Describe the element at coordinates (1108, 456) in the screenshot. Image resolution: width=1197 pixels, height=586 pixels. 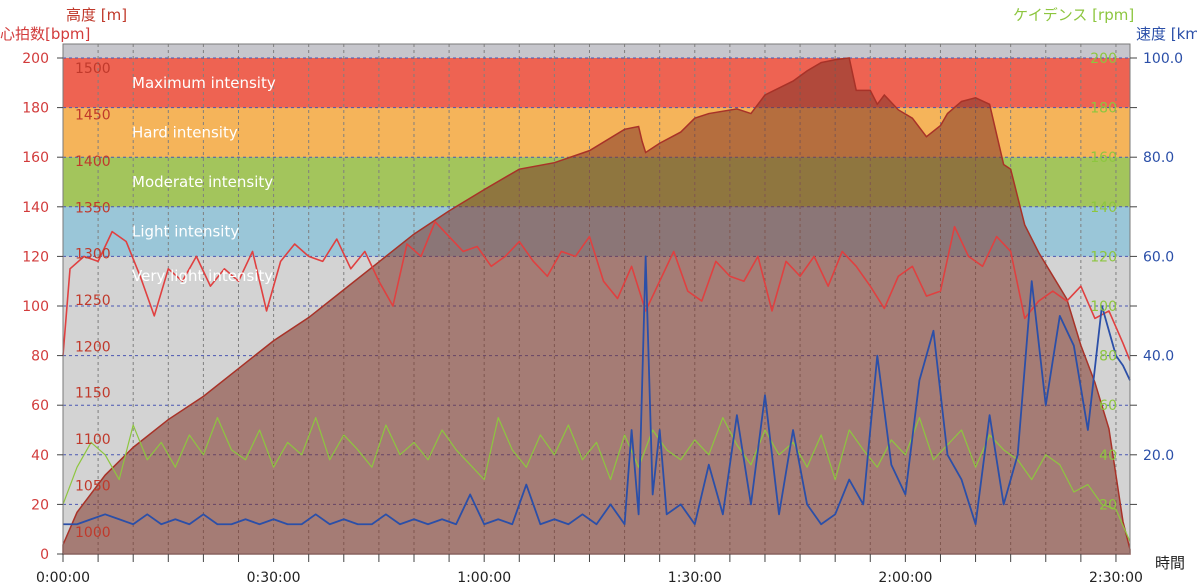
I see `cad-tick-40: 40` at that location.